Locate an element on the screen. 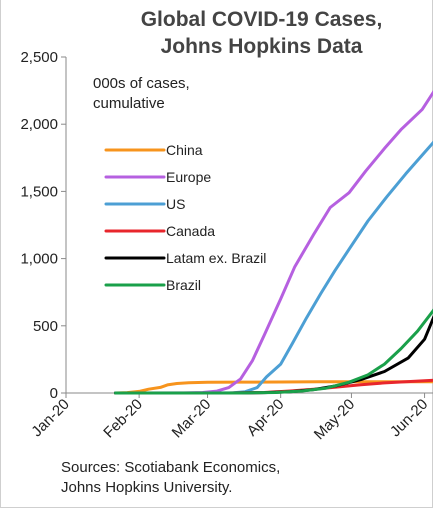 This screenshot has width=433, height=508. x-tick-label: Jan-20 is located at coordinates (50, 418).